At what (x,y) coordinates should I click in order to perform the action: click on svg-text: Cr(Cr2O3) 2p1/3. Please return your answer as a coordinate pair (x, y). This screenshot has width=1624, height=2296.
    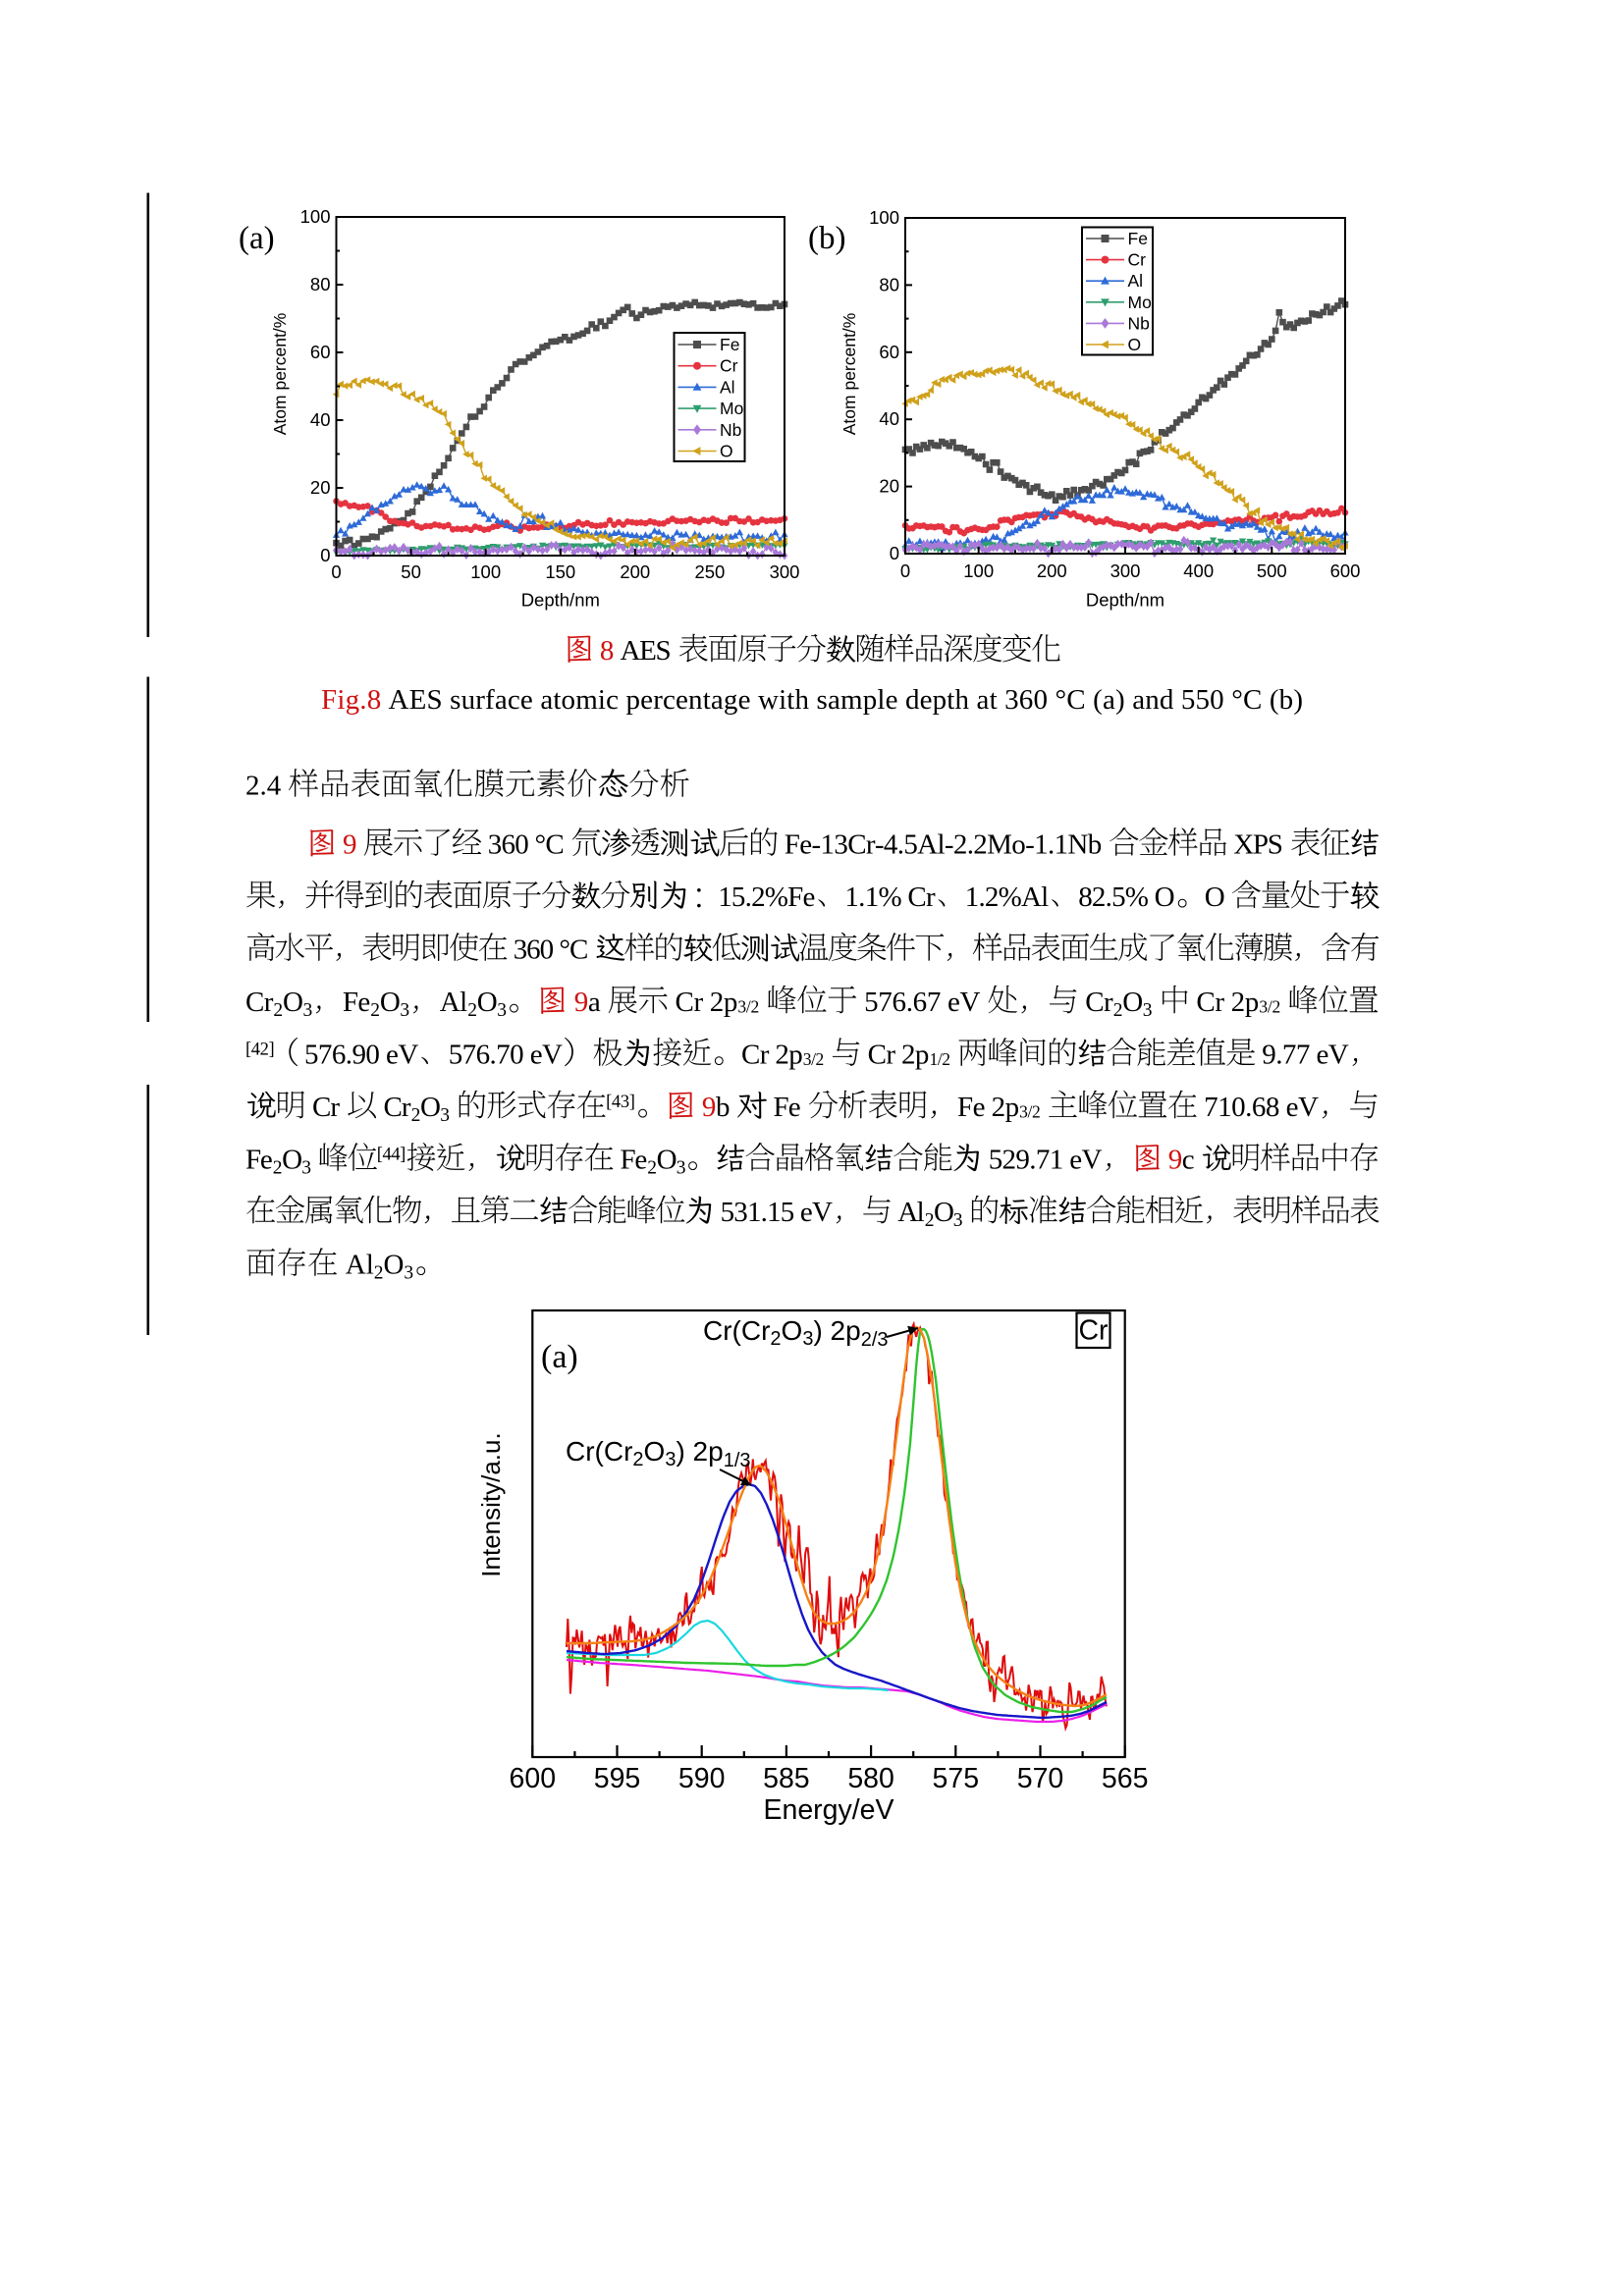
    Looking at the image, I should click on (658, 1453).